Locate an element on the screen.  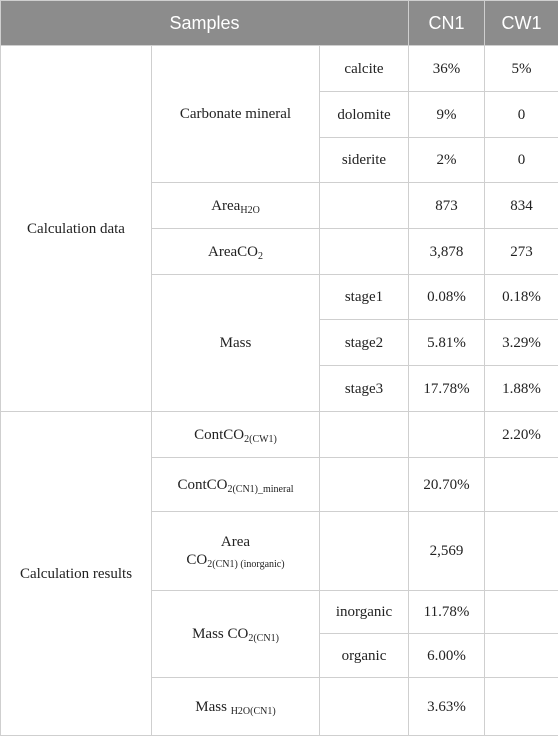
siderite-cw1: 0 is located at coordinates (521, 160).